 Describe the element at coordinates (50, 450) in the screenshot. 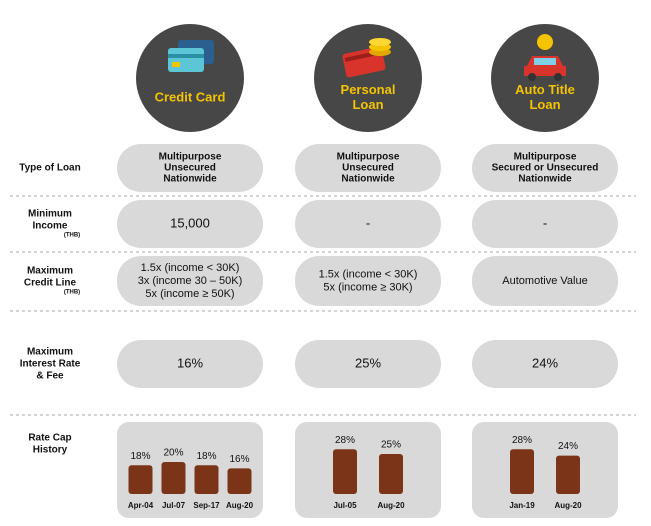

I see `row-label: History` at that location.